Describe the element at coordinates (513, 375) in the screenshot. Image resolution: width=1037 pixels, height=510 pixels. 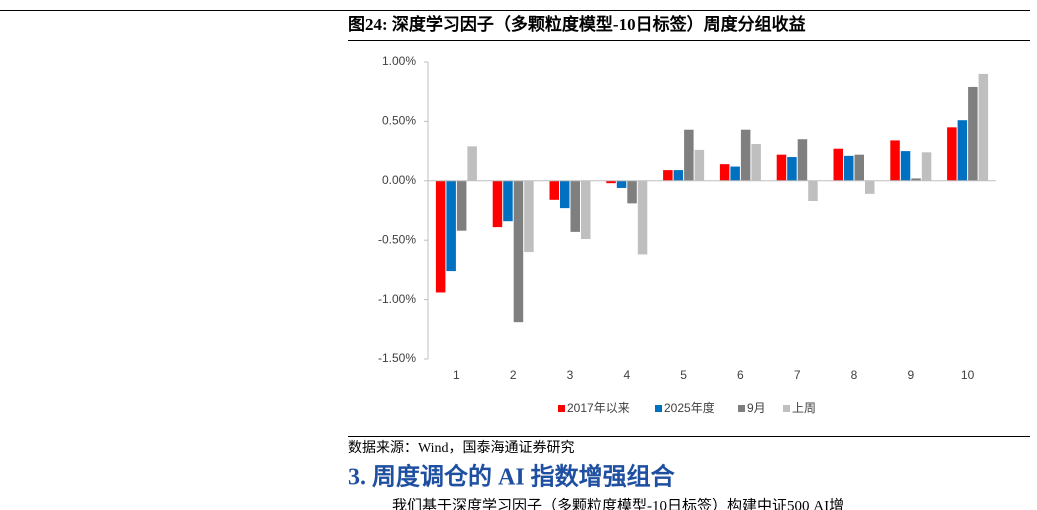
I see `x-tick-label: 2` at that location.